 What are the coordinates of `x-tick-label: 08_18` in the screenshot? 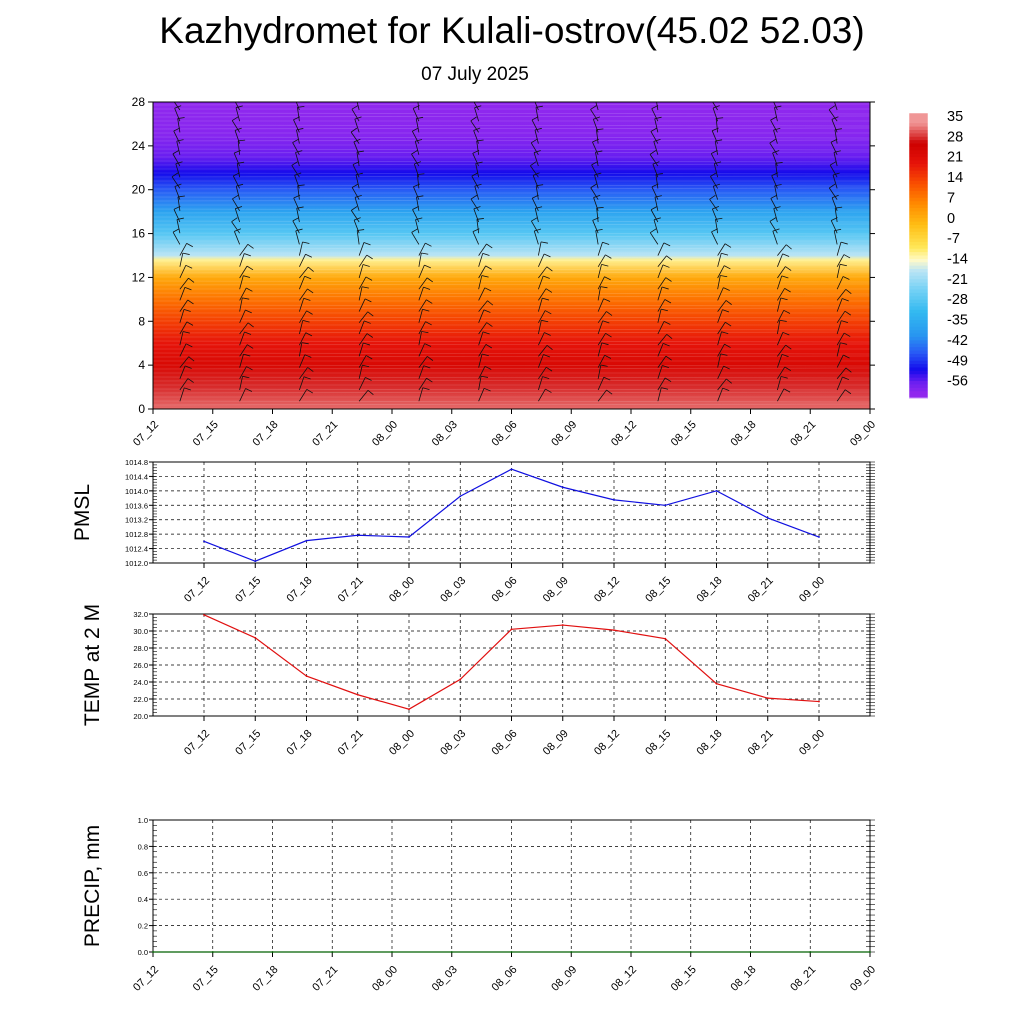 It's located at (744, 979).